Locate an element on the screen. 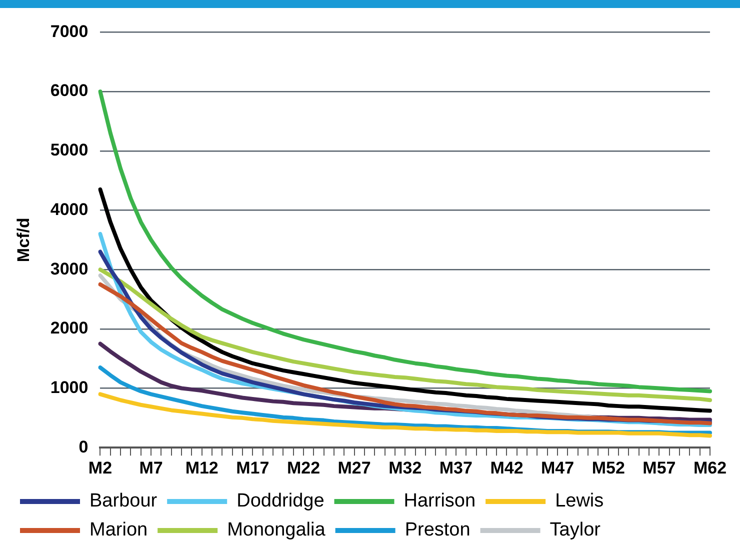  x-tick-label: M22 is located at coordinates (303, 468).